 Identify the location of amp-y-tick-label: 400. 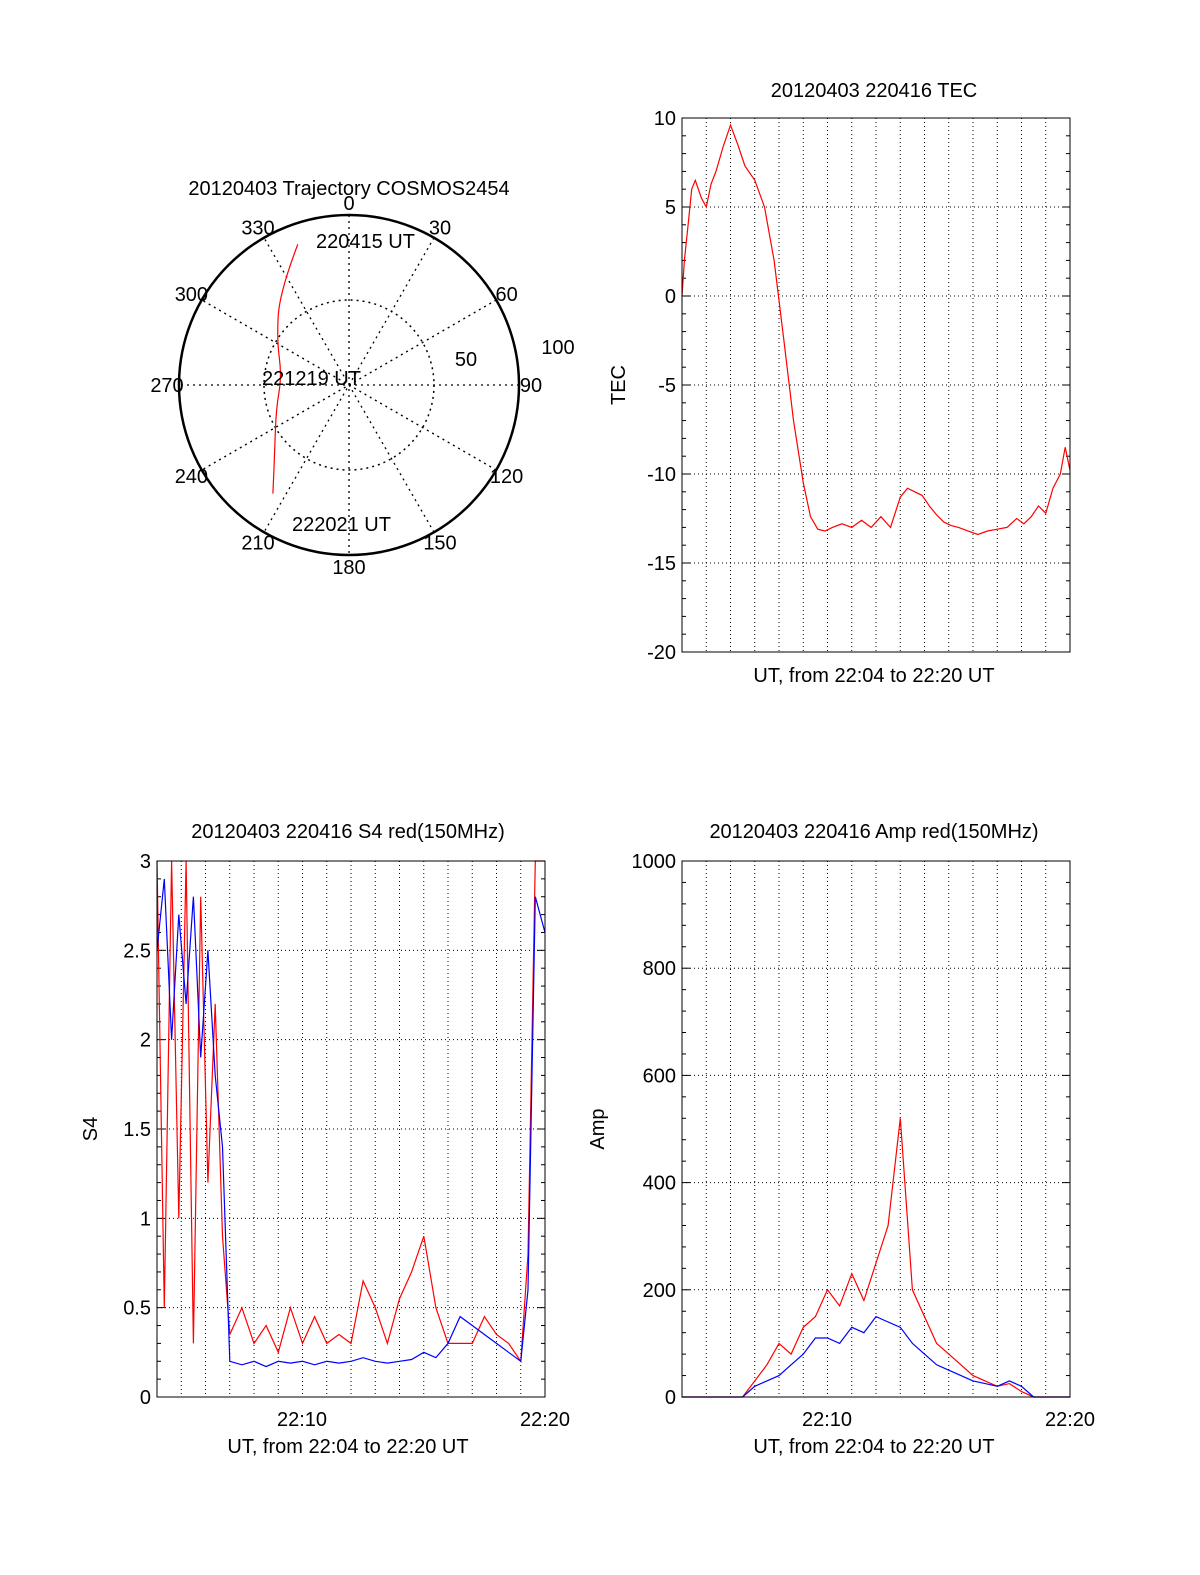
(659, 1184).